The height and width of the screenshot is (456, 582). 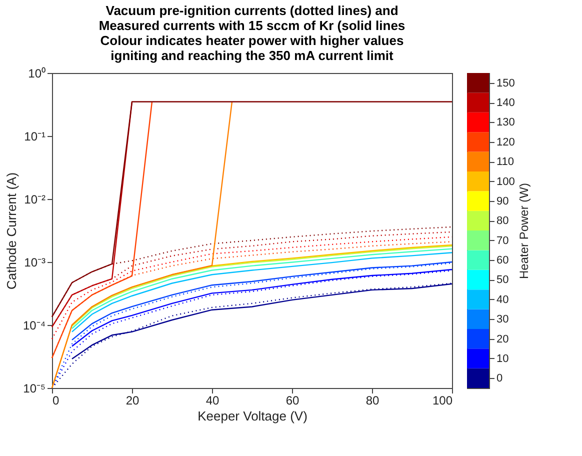 What do you see at coordinates (35, 263) in the screenshot?
I see `y-tick-label: 10⁻³` at bounding box center [35, 263].